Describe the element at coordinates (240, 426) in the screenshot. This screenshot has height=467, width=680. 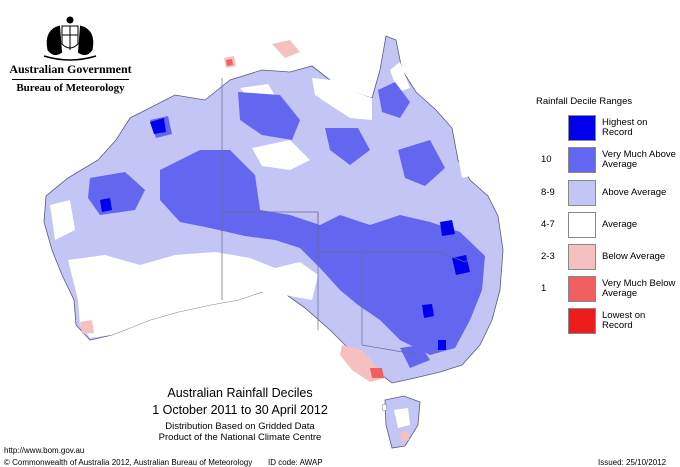
I see `map-subtitle-distribution: Distribution Based on Gridded Data` at that location.